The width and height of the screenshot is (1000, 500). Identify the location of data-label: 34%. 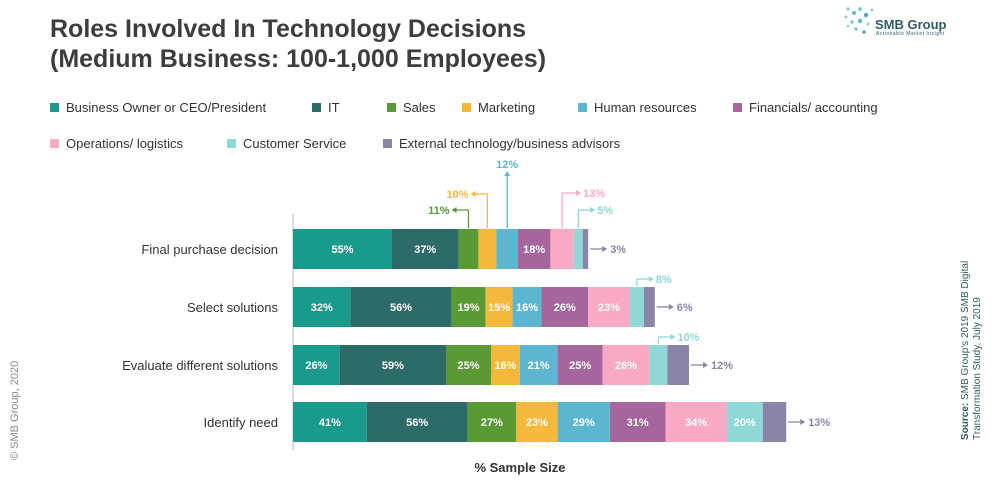
(696, 423).